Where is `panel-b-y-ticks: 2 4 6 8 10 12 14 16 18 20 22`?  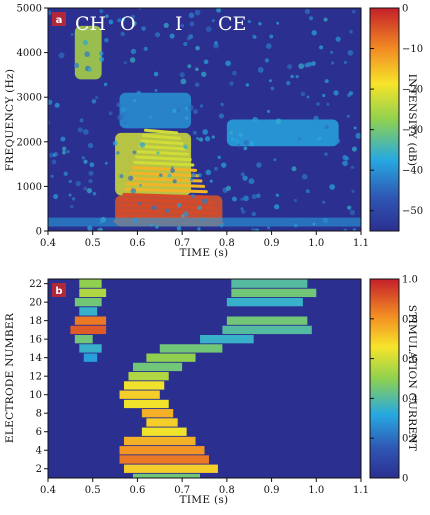
panel-b-y-ticks: 2 4 6 8 10 12 14 16 18 20 22 is located at coordinates (38, 377).